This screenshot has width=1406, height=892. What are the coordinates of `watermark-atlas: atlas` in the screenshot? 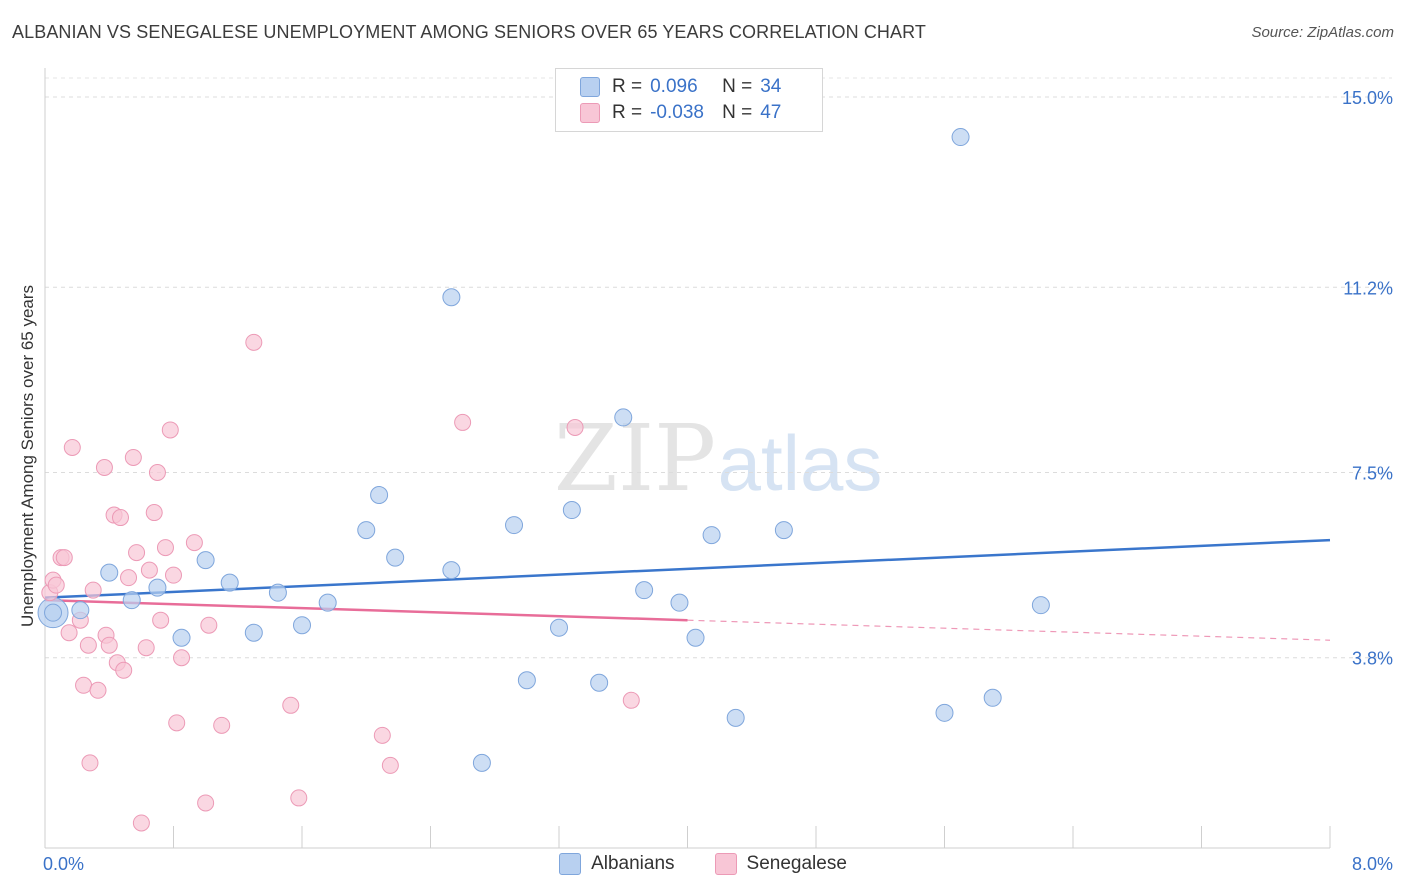 It's located at (800, 463).